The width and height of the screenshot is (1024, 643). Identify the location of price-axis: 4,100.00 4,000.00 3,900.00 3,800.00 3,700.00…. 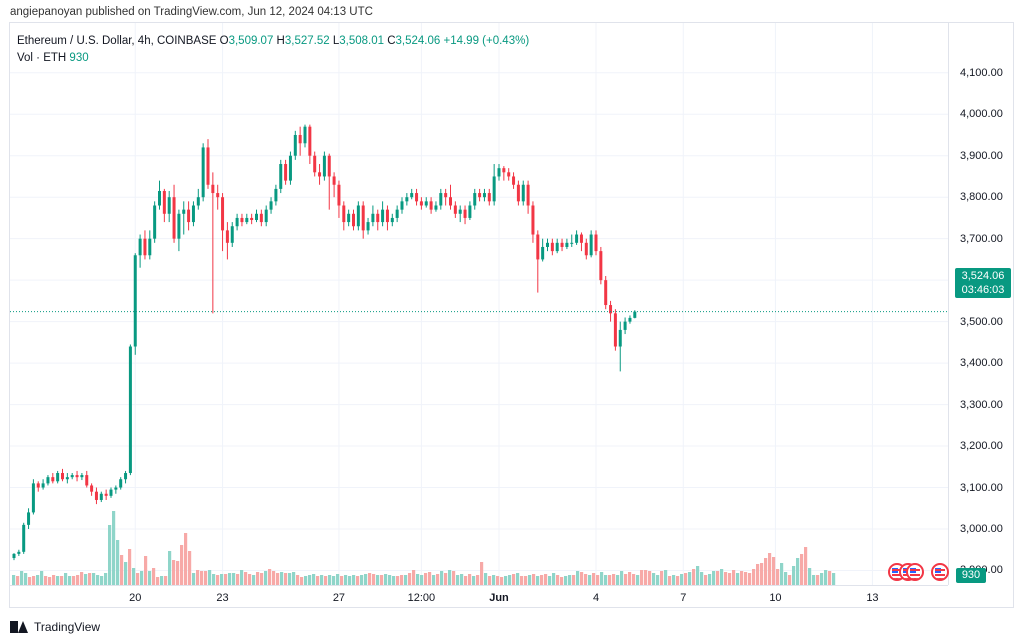
(981, 304).